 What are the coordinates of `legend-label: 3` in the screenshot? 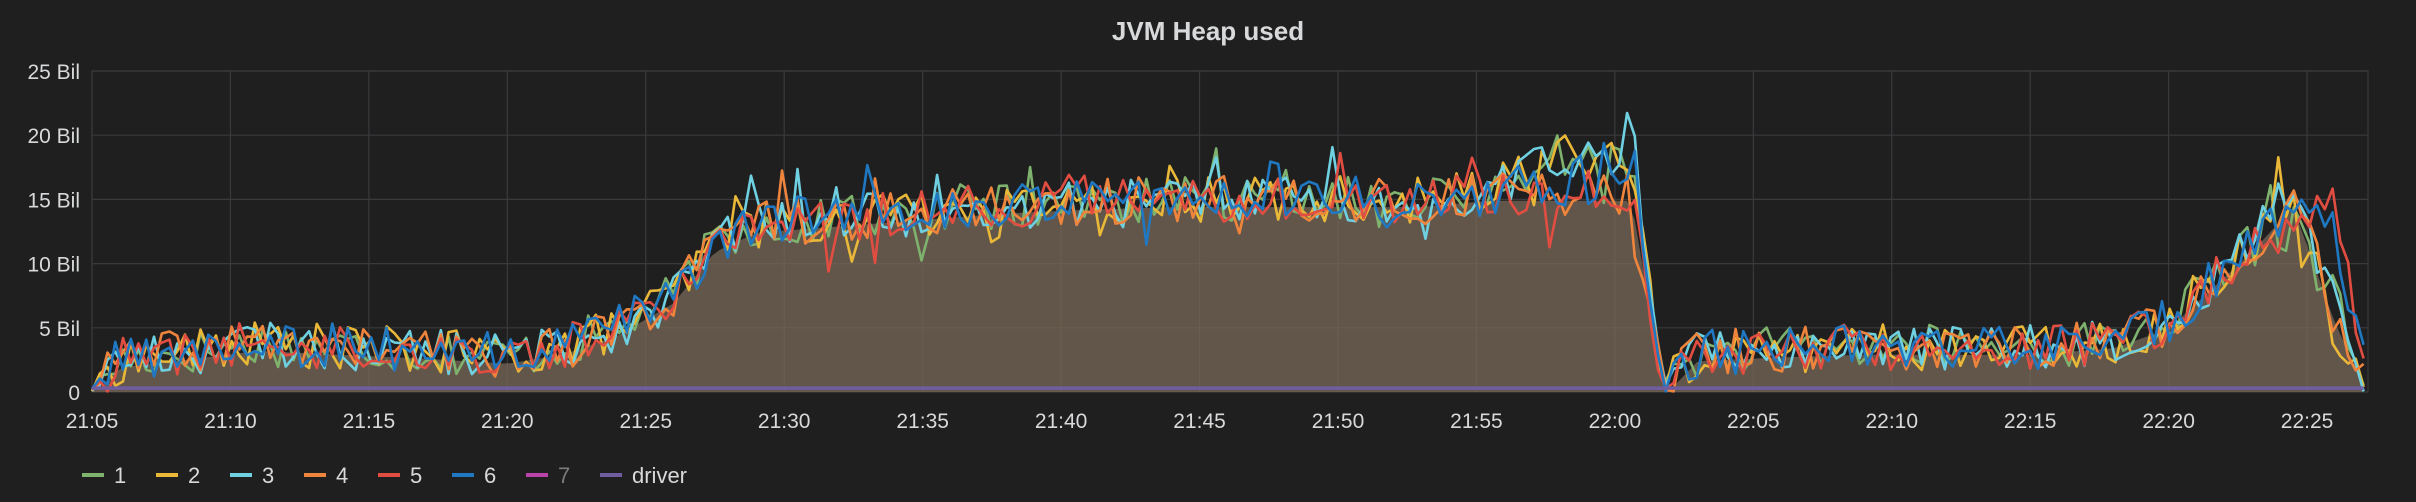 It's located at (268, 475).